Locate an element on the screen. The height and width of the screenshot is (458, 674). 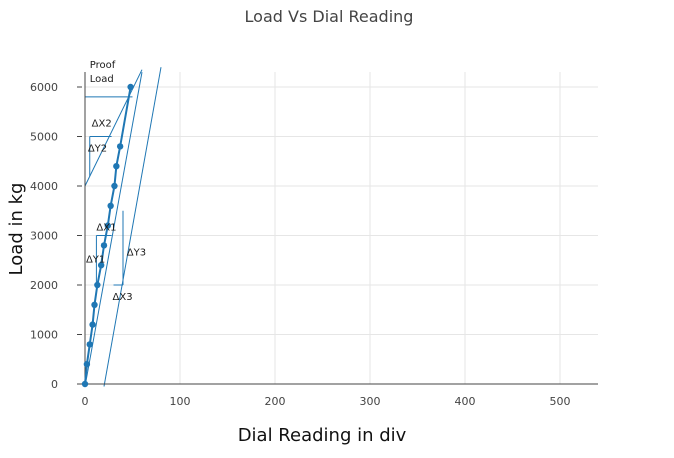
x-tick-label: 400 is located at coordinates (465, 401).